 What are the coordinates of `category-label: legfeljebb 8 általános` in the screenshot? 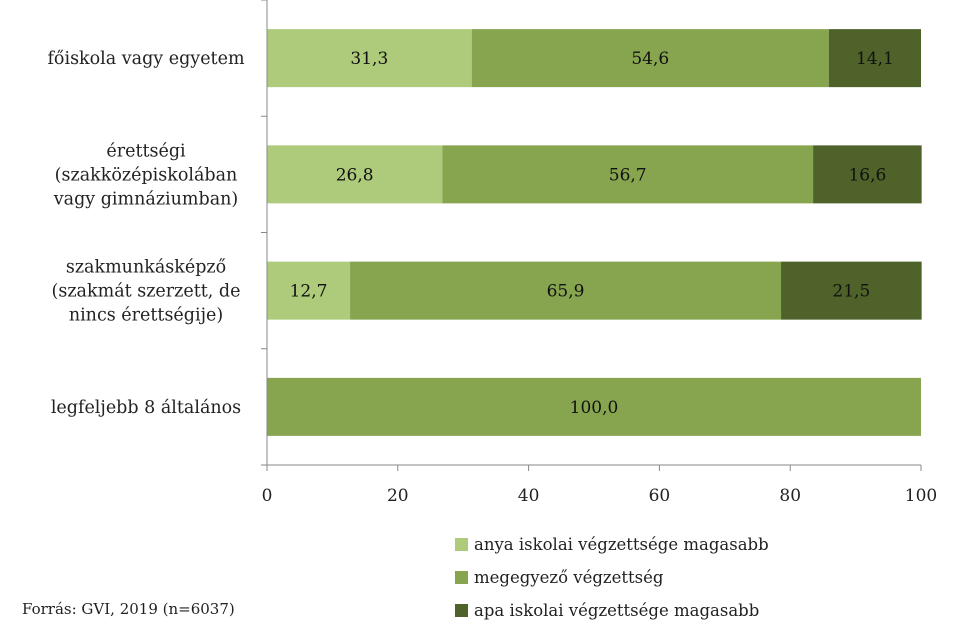 It's located at (146, 408).